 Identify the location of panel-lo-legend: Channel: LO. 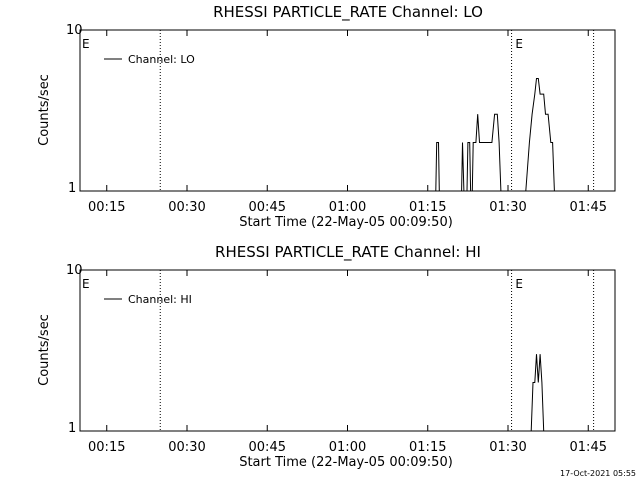
(149, 59).